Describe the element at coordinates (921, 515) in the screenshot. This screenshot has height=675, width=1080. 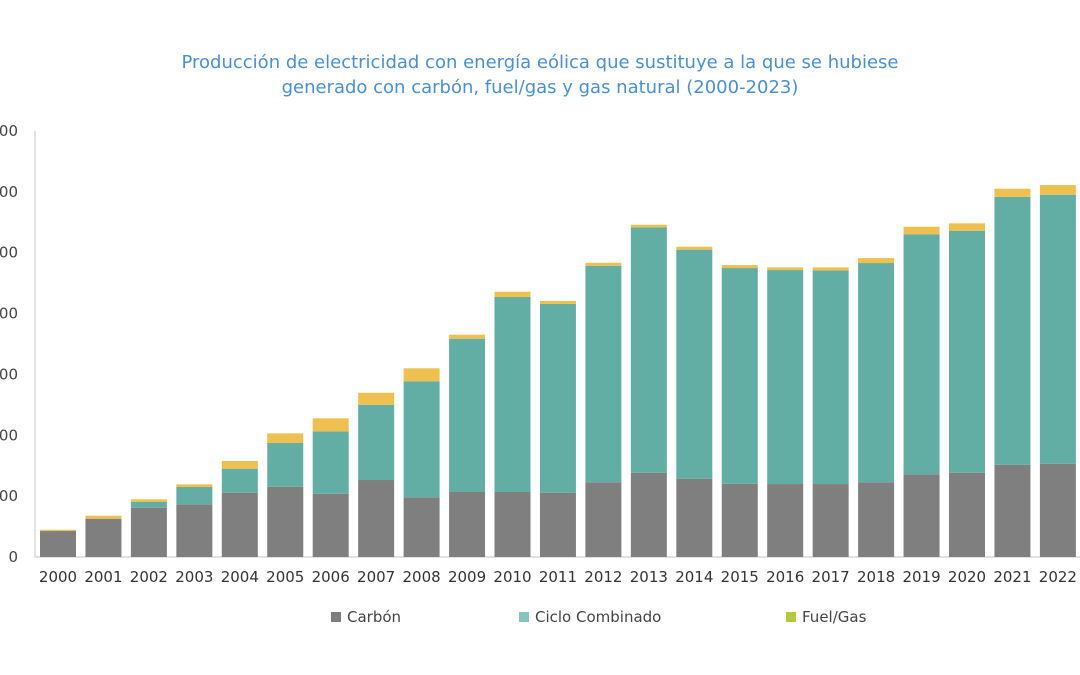
I see `bar-carb-n-2019` at that location.